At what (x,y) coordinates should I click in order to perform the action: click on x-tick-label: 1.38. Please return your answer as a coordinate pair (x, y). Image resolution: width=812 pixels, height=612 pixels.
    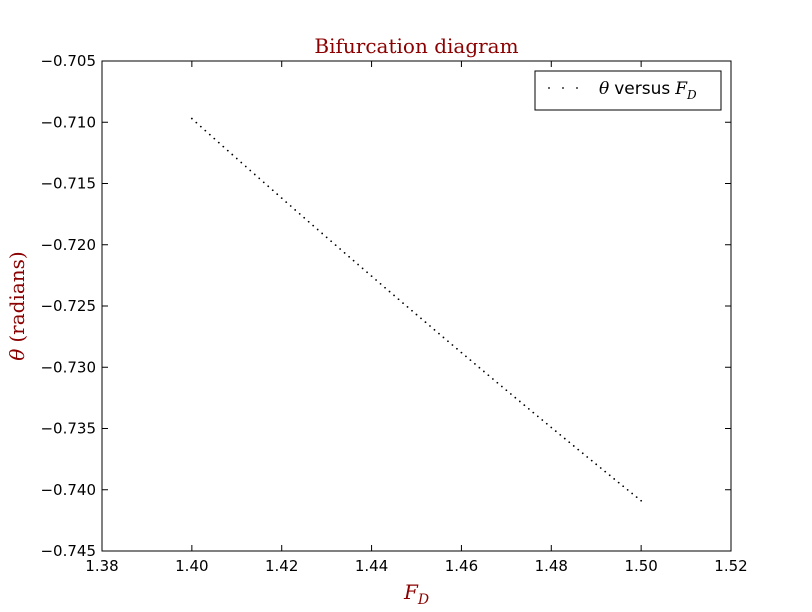
    Looking at the image, I should click on (101, 566).